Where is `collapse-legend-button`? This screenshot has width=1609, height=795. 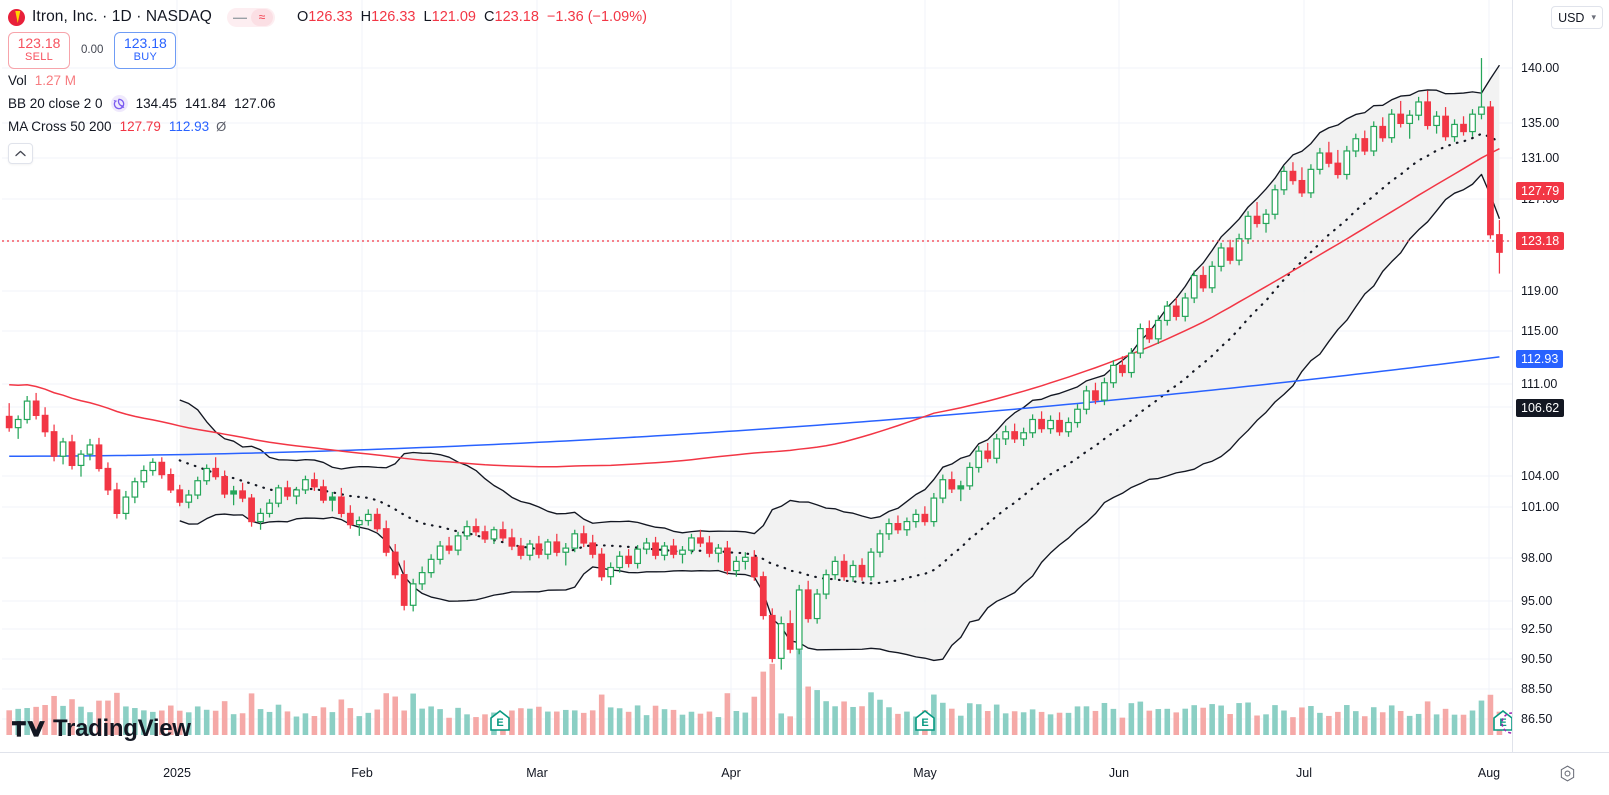
collapse-legend-button is located at coordinates (20, 153).